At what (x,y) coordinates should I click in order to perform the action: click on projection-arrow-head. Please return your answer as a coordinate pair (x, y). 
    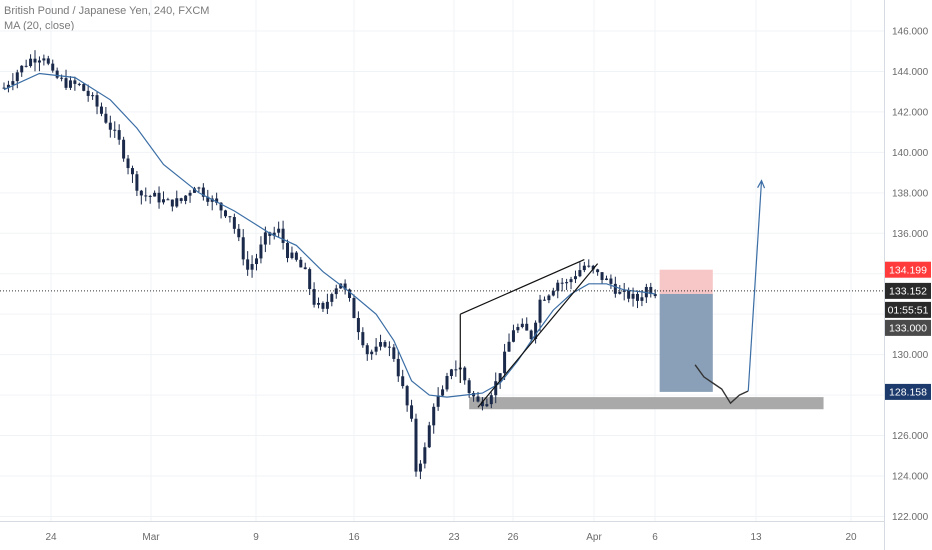
    Looking at the image, I should click on (761, 184).